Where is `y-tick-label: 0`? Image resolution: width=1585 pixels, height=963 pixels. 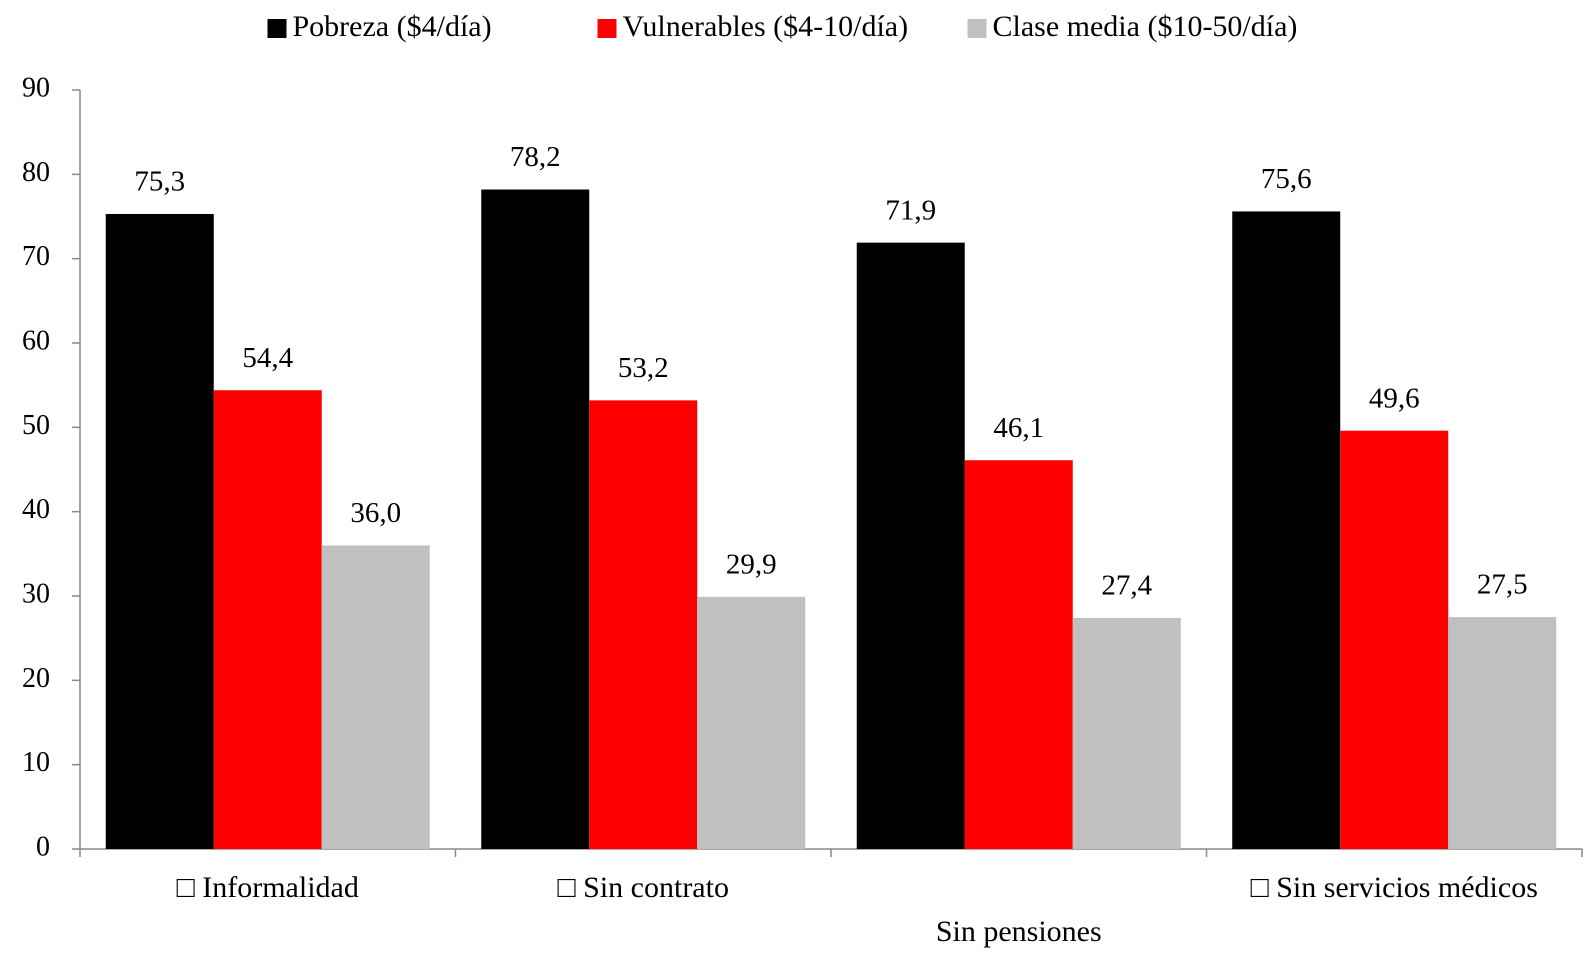
y-tick-label: 0 is located at coordinates (43, 846).